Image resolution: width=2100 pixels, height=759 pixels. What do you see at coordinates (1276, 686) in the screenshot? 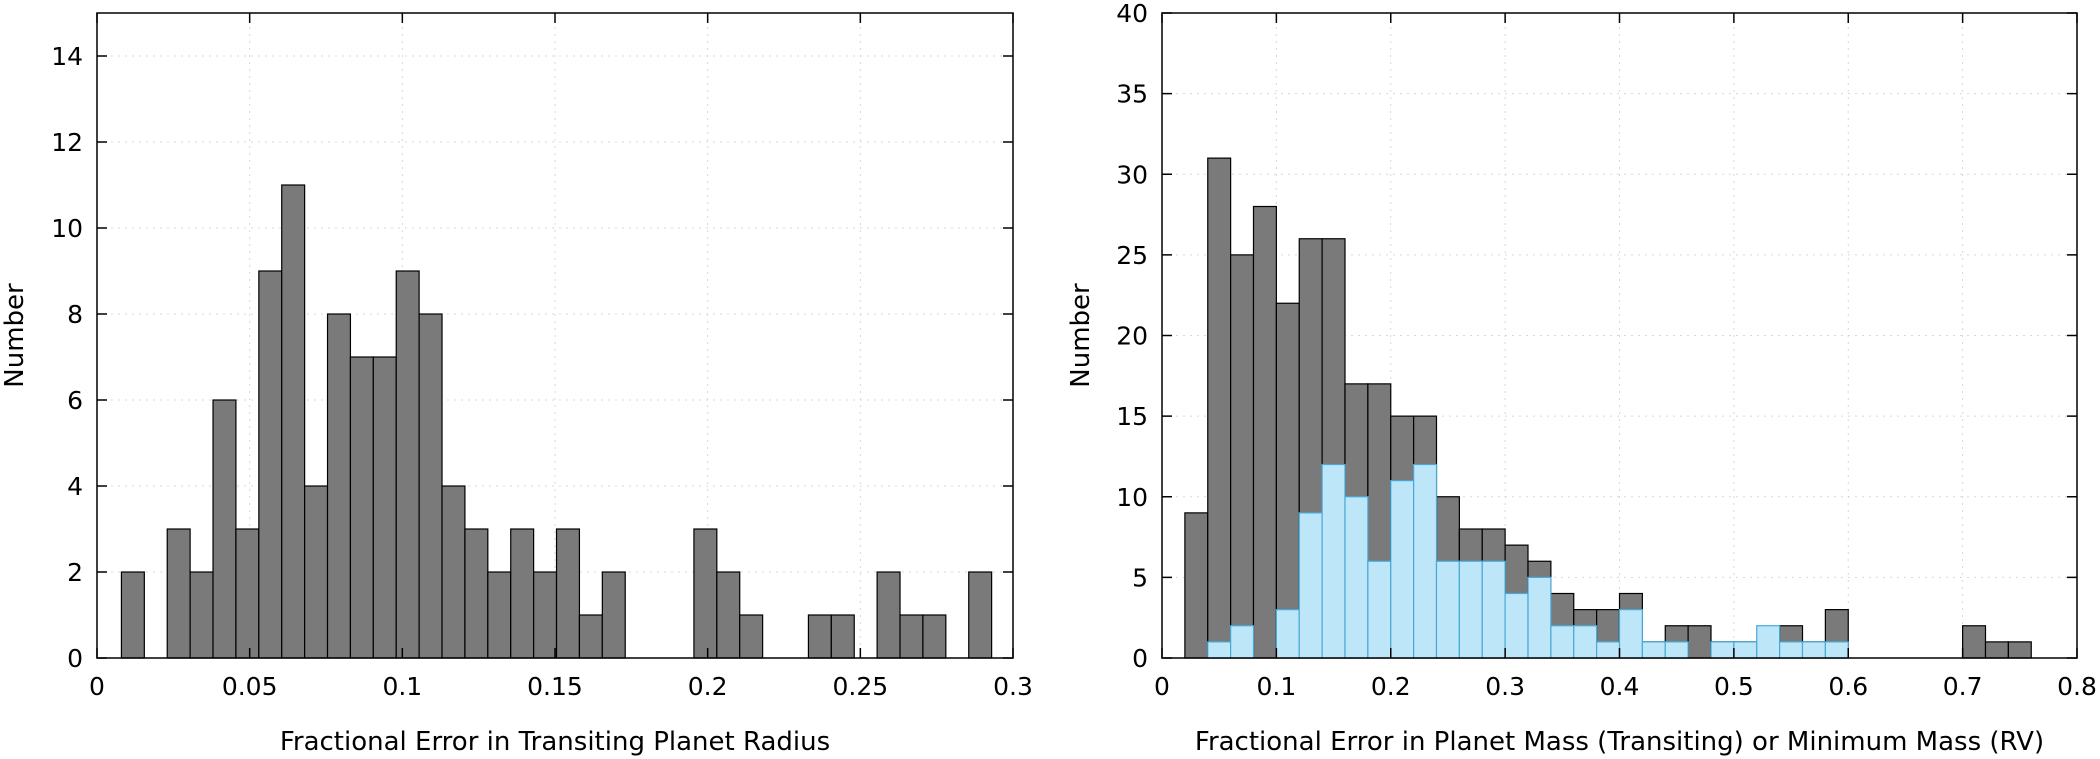
I see `mass-x-tick-label: 0.1` at bounding box center [1276, 686].